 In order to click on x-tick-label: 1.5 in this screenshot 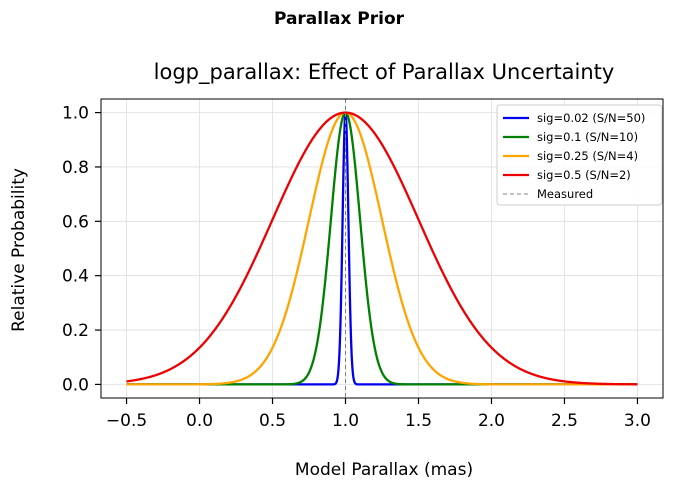, I will do `click(418, 421)`.